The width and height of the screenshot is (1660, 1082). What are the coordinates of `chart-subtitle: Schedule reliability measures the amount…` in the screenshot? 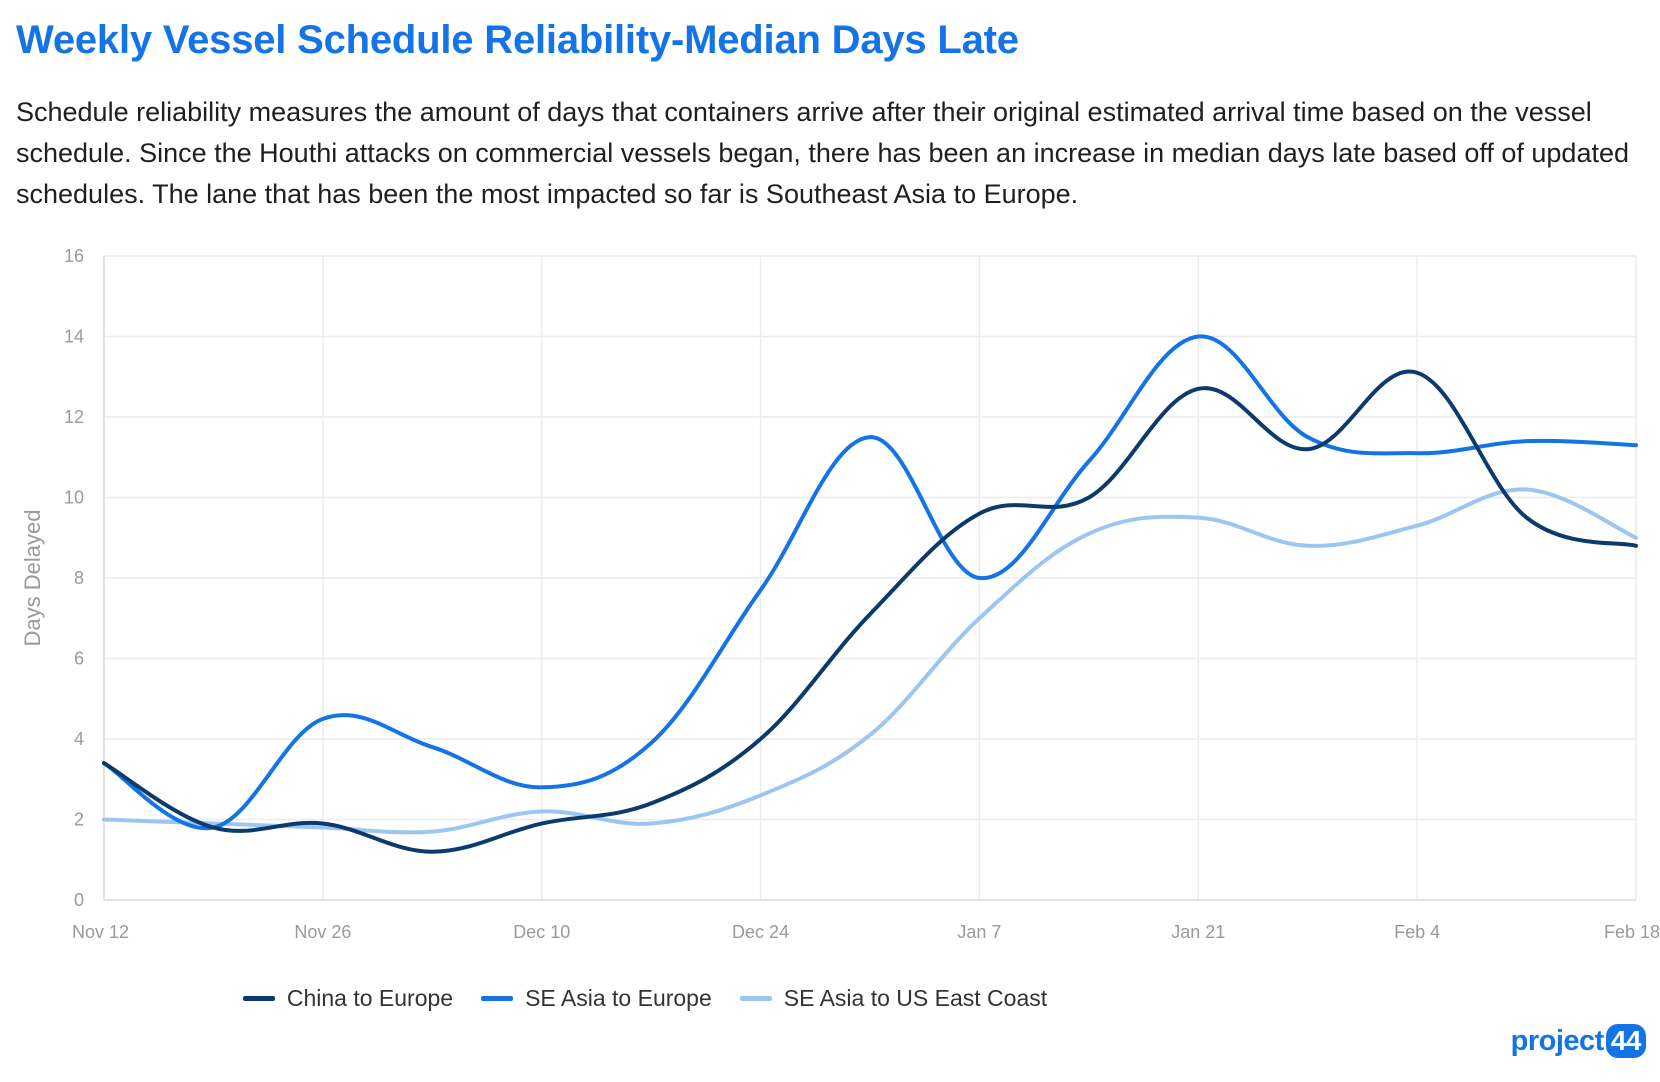 It's located at (822, 153).